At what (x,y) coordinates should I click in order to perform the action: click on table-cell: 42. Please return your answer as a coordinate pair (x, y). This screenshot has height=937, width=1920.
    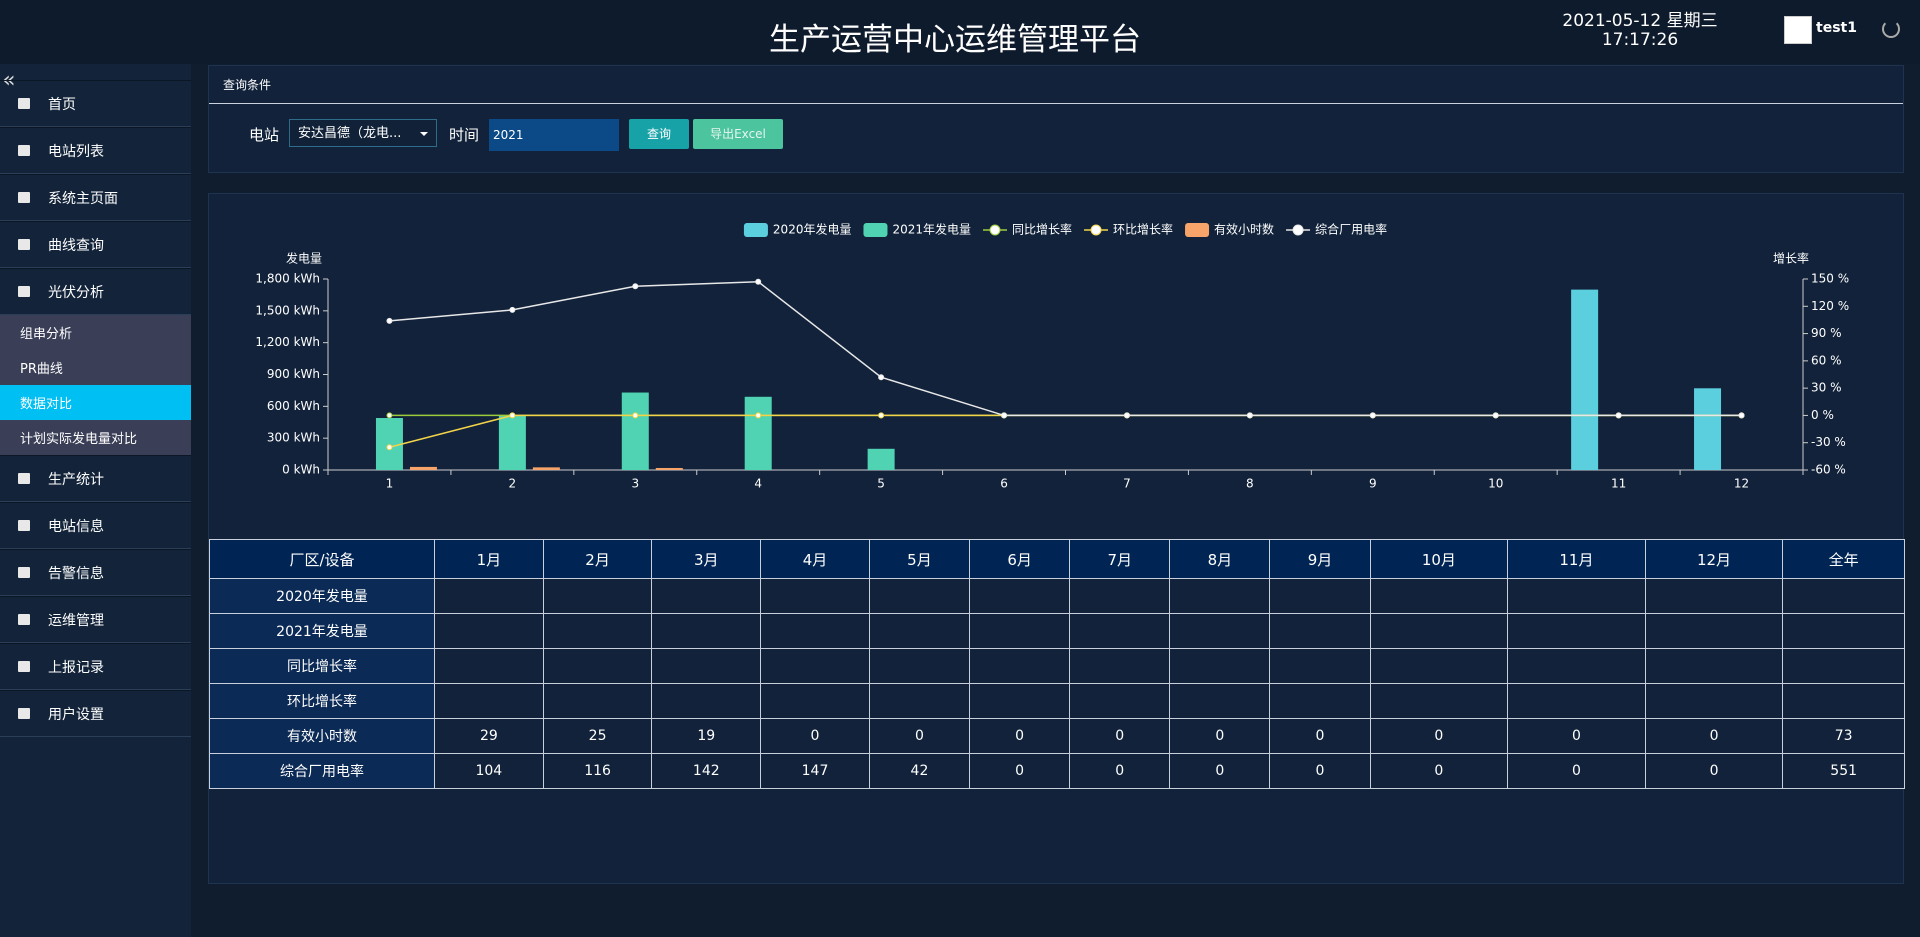
    Looking at the image, I should click on (919, 771).